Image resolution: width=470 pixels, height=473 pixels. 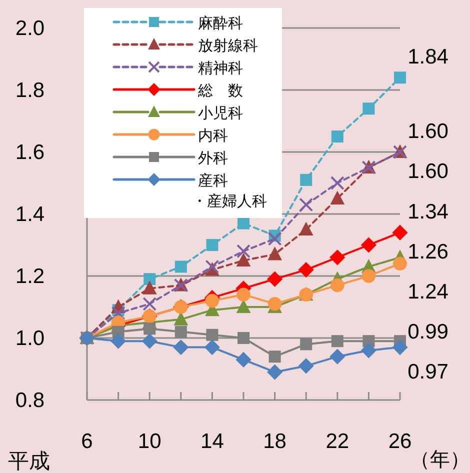 I want to click on y-tick-label: 2.0, so click(x=30, y=28).